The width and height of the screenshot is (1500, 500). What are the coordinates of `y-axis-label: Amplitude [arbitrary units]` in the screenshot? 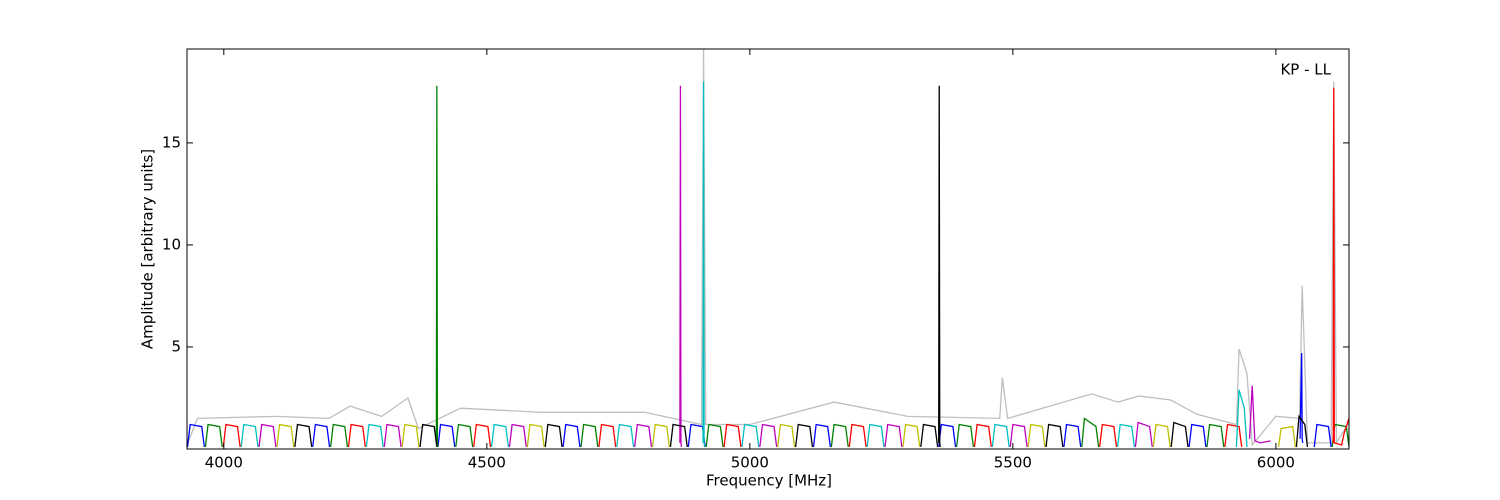 It's located at (148, 249).